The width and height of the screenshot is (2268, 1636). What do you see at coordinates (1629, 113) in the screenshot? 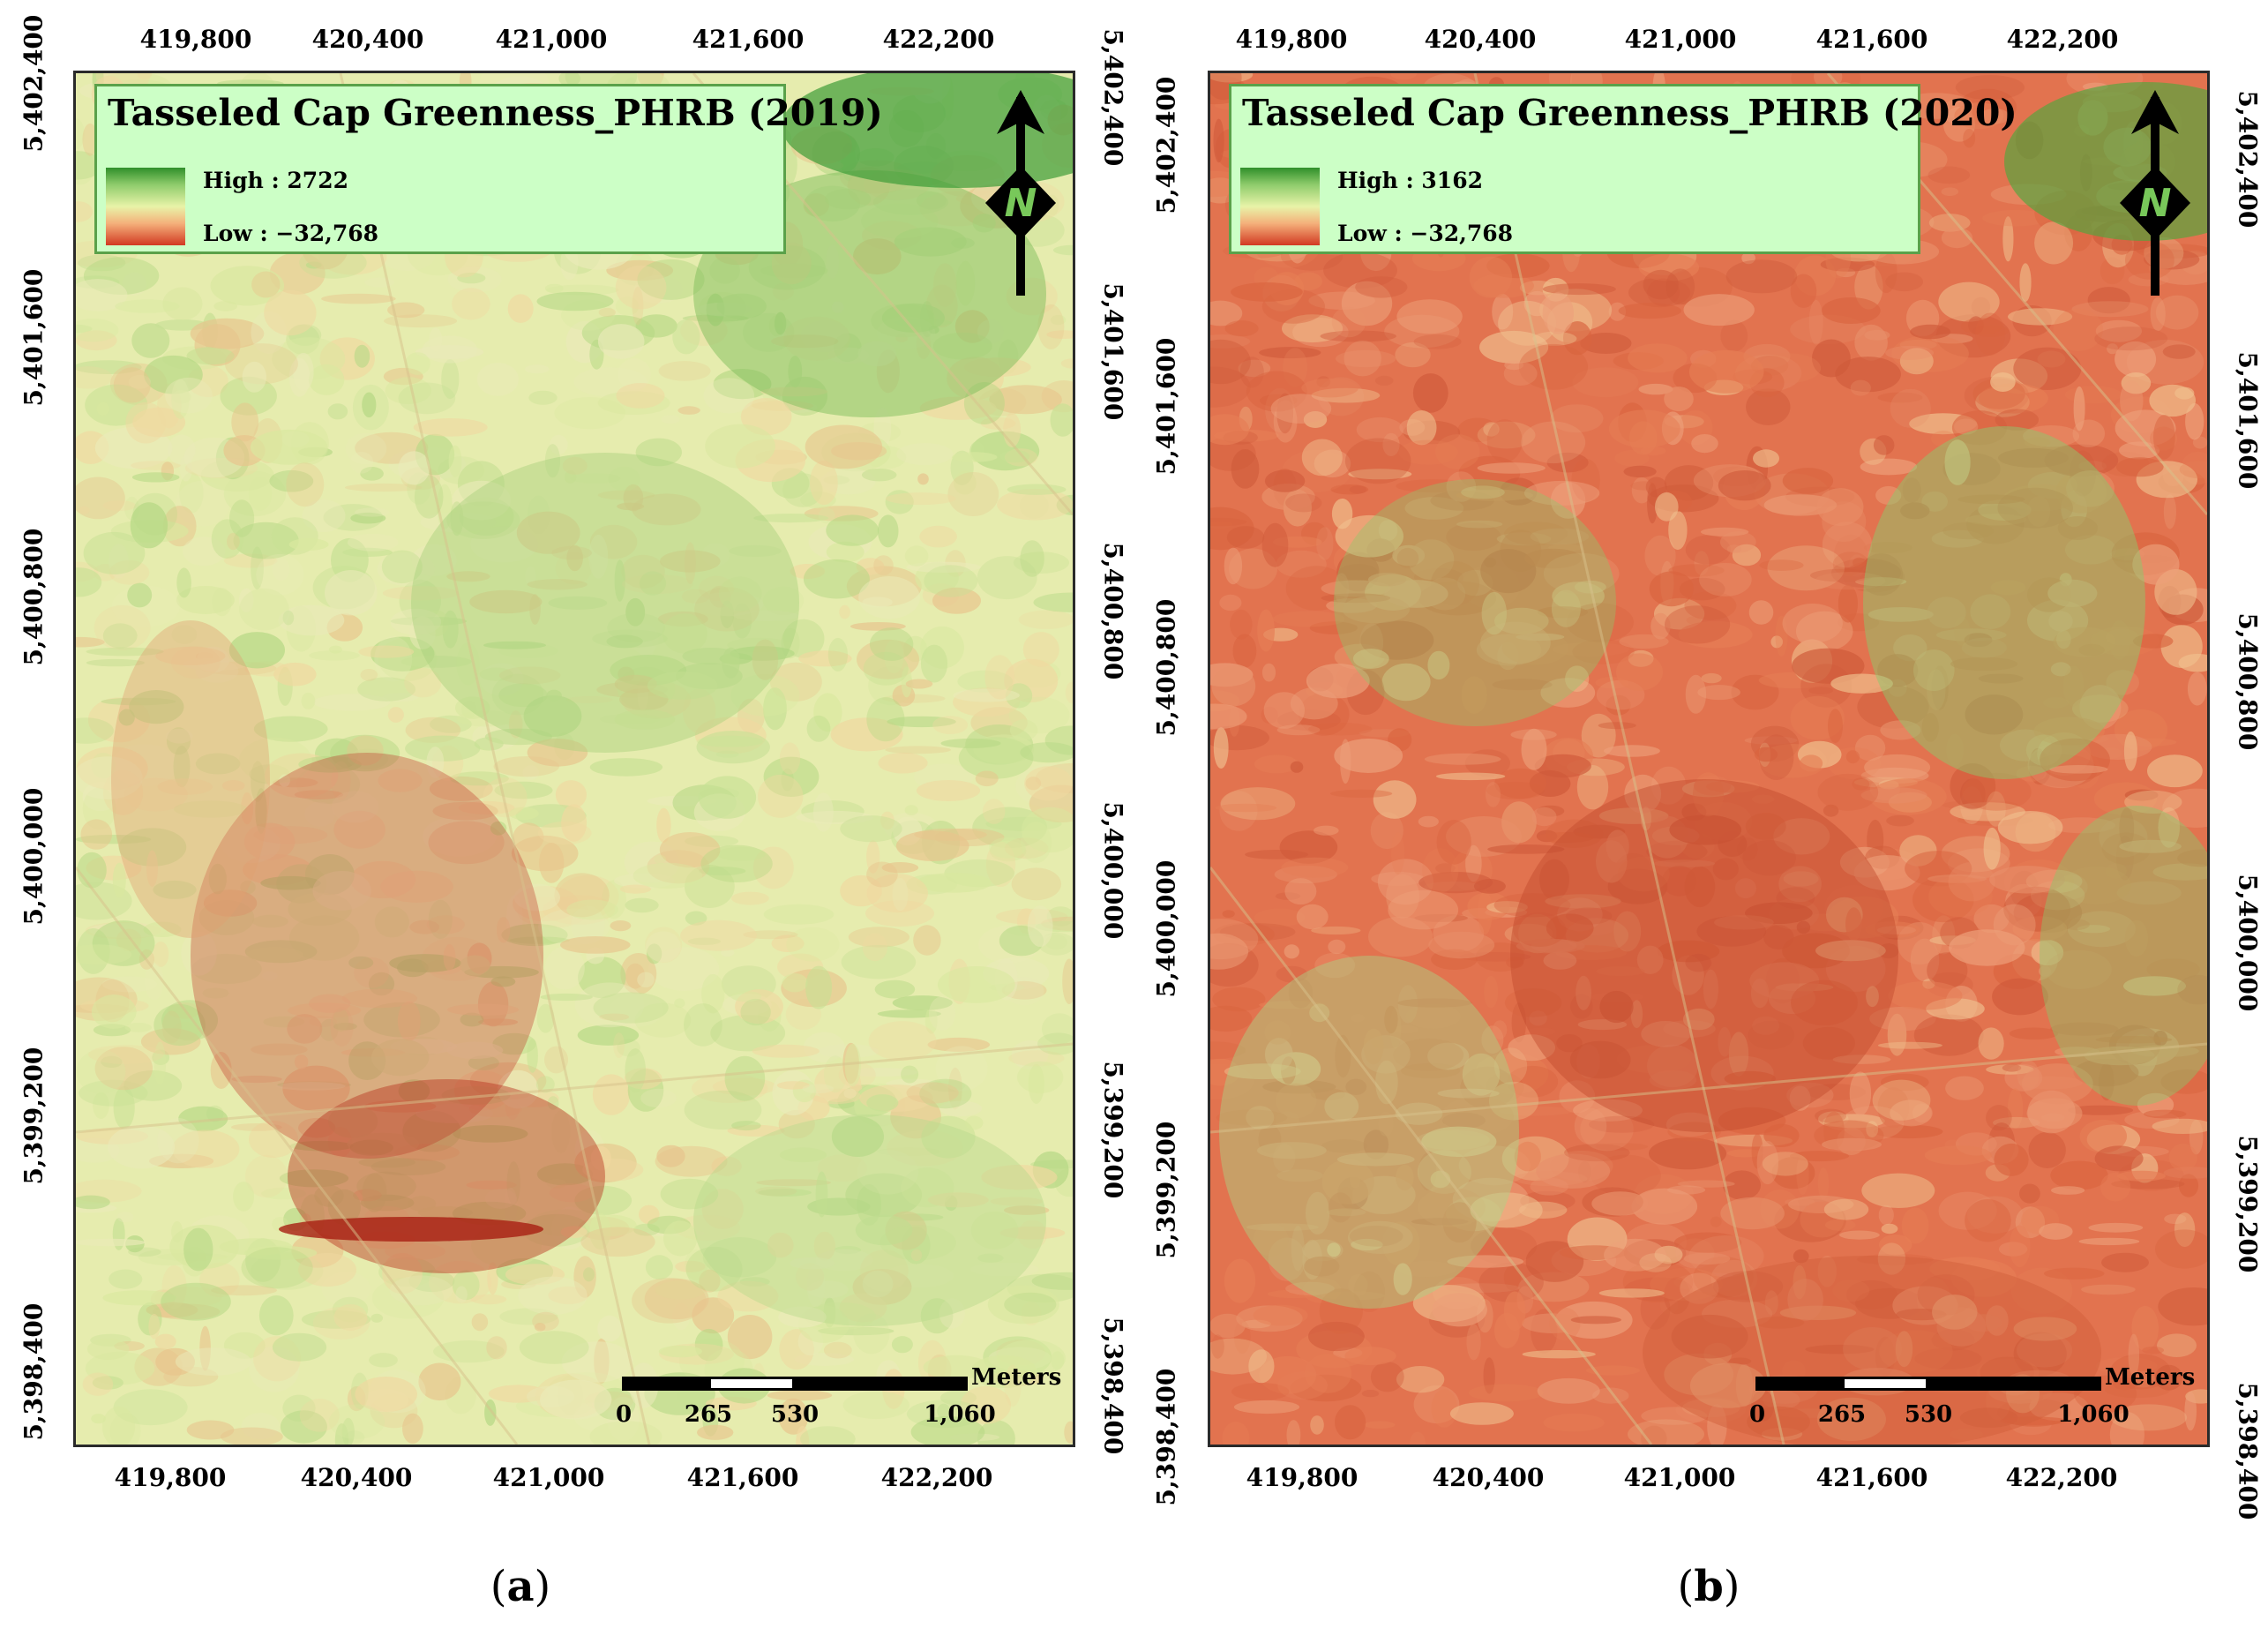
I see `legend-title: Tasseled Cap Greenness_PHRB (2020)` at bounding box center [1629, 113].